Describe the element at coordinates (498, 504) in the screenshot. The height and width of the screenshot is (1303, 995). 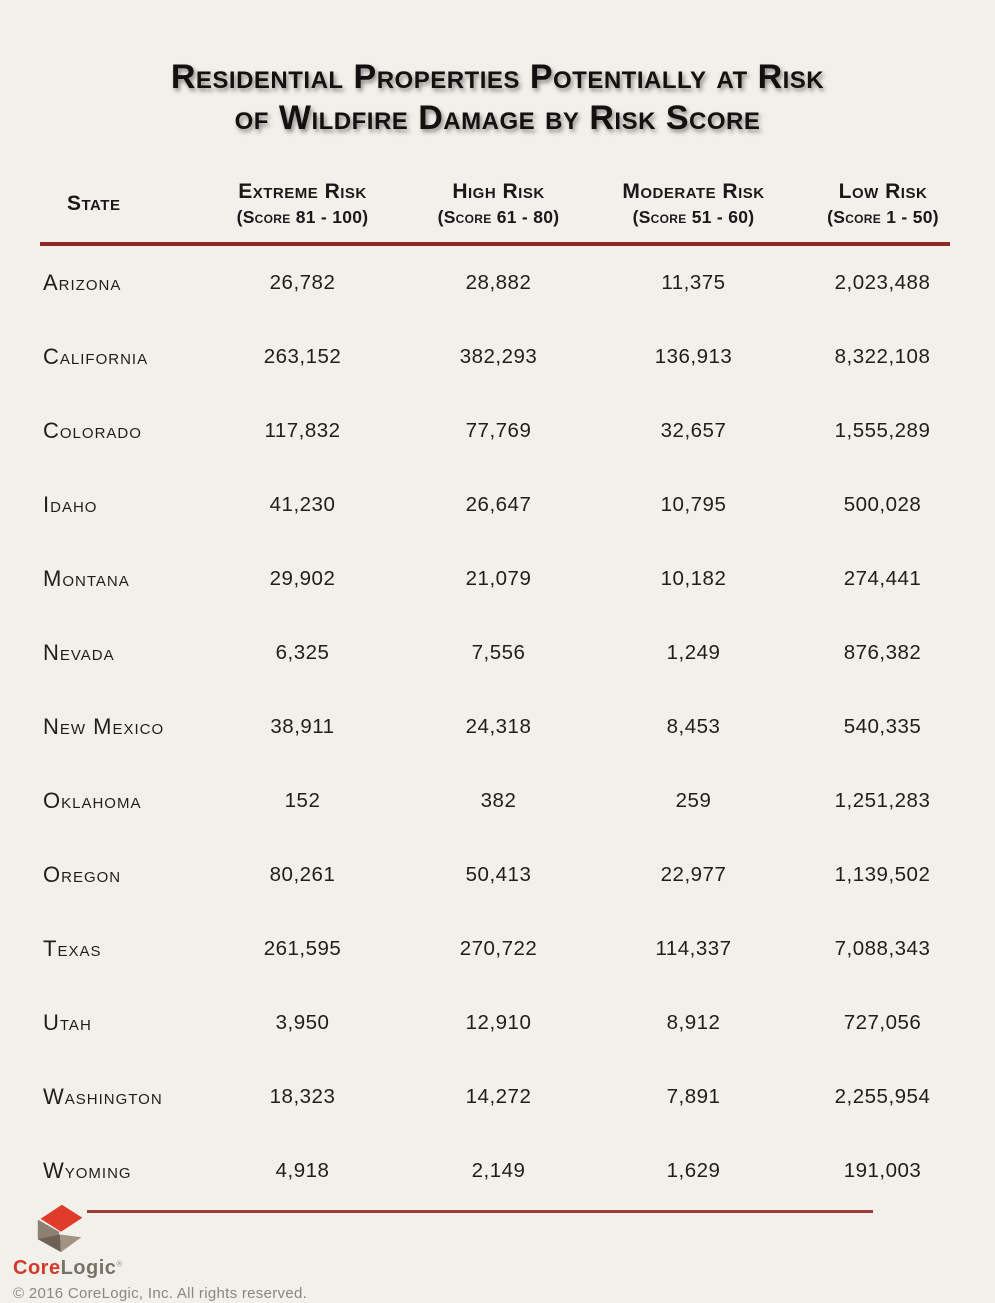
I see `value-cell: 26,647` at that location.